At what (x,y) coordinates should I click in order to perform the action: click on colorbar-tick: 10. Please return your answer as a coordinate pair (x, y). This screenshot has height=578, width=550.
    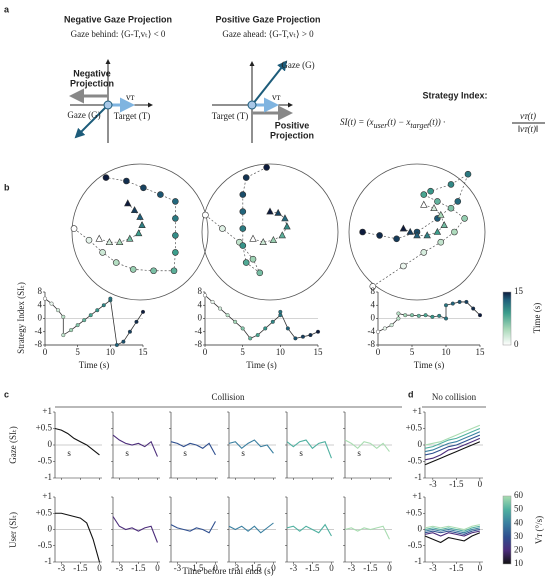
    Looking at the image, I should click on (519, 563).